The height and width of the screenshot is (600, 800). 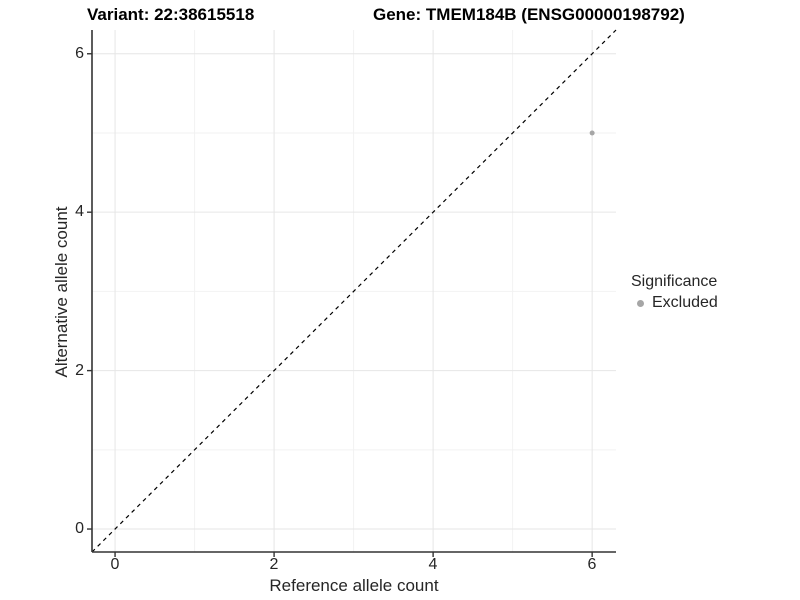 I want to click on y-tick-label-4: 4, so click(x=79, y=211).